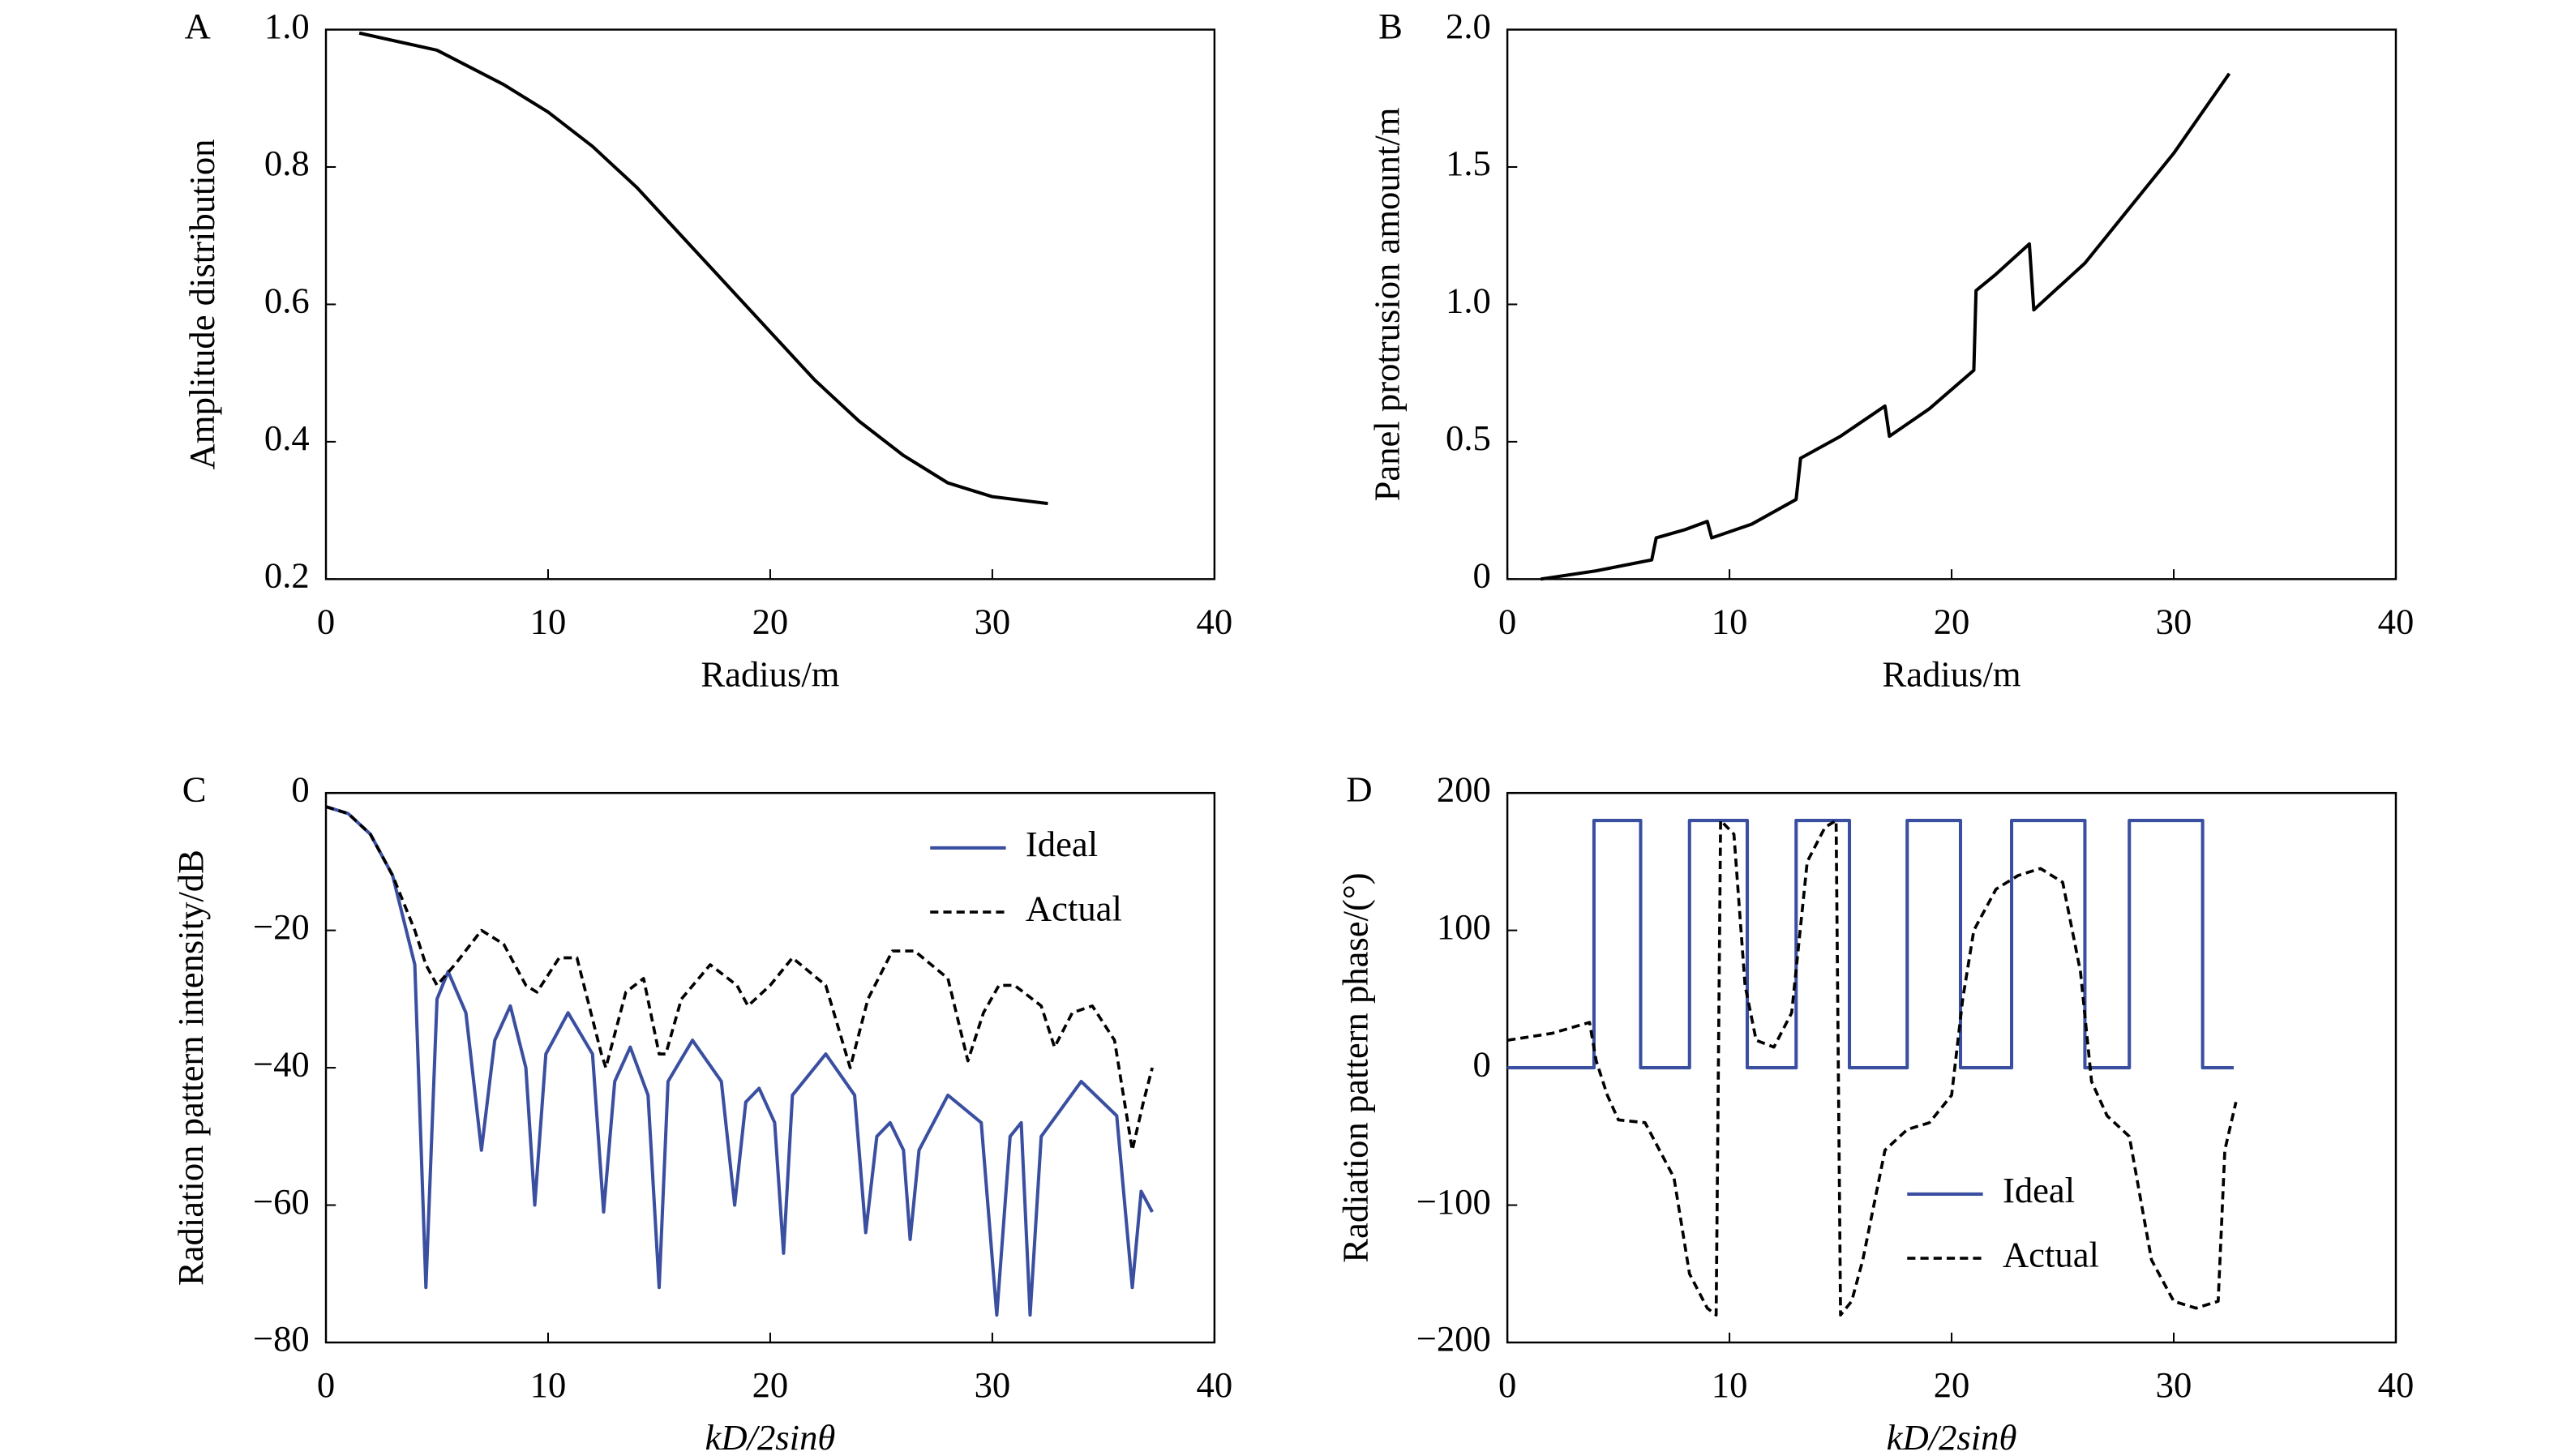 The image size is (2554, 1456). Describe the element at coordinates (190, 1068) in the screenshot. I see `y-axis-label: Radiation pattern intensity/dB` at that location.